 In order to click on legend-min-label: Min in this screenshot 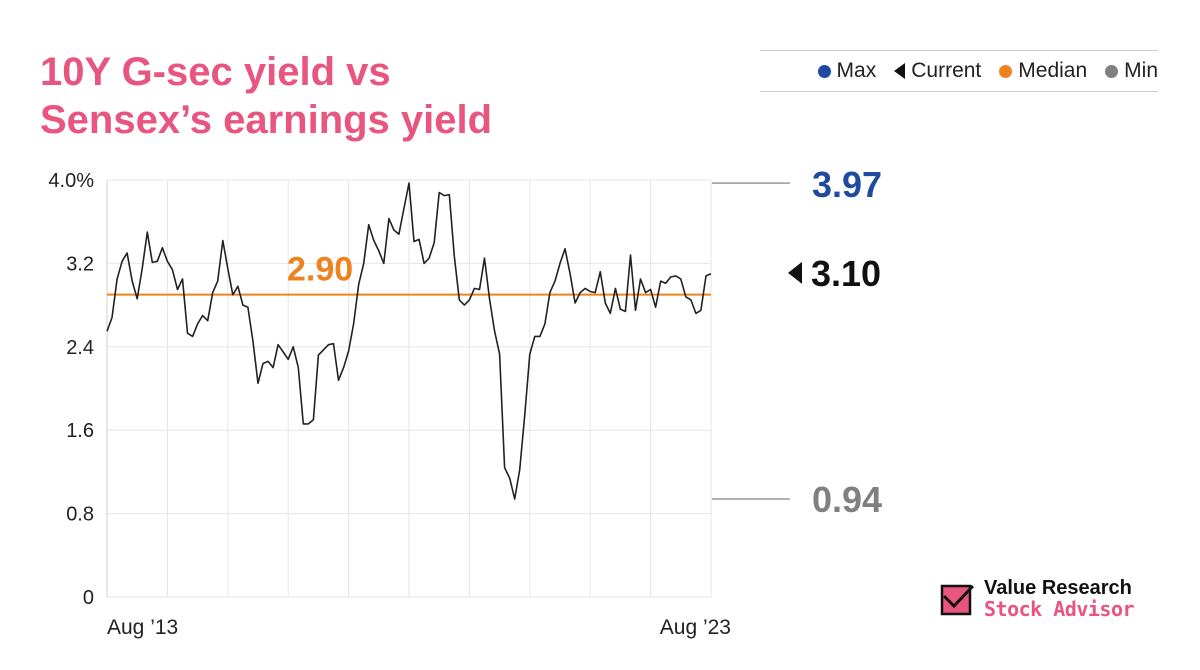, I will do `click(1141, 70)`.